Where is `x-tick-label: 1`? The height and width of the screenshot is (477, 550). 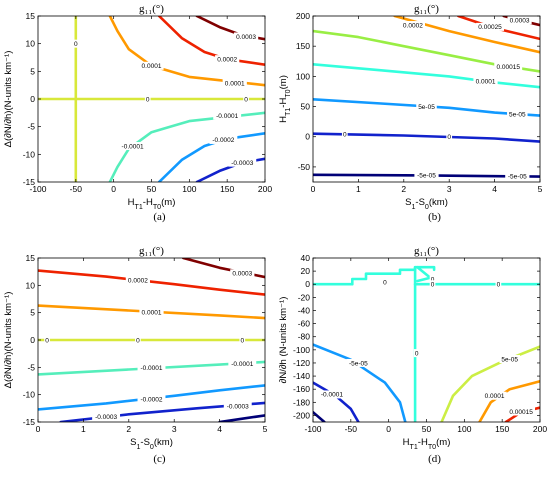 x-tick-label: 1 is located at coordinates (83, 429).